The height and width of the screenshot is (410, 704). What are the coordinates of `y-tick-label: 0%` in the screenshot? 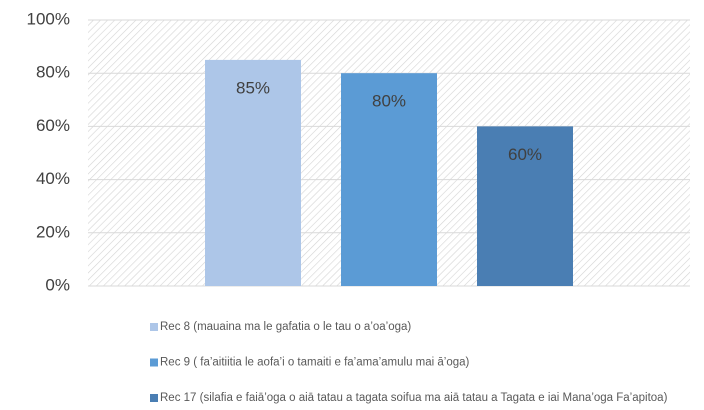 It's located at (57, 284).